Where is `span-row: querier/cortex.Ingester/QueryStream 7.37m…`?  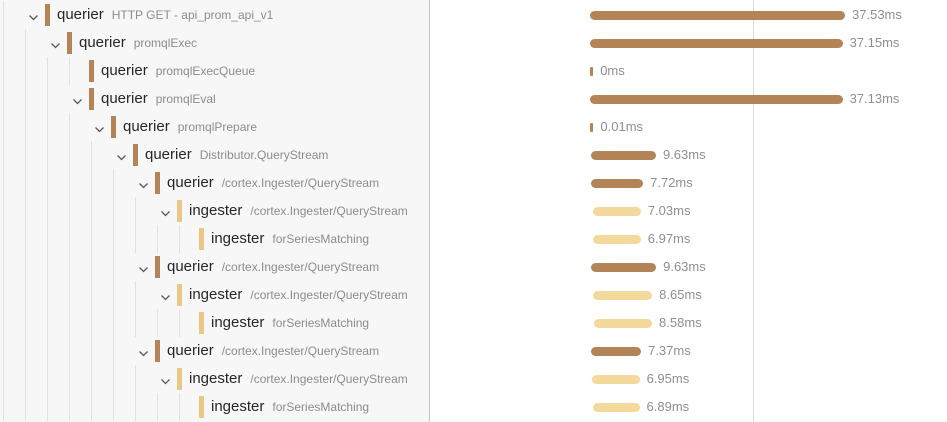 span-row: querier/cortex.Ingester/QueryStream 7.37m… is located at coordinates (473, 351).